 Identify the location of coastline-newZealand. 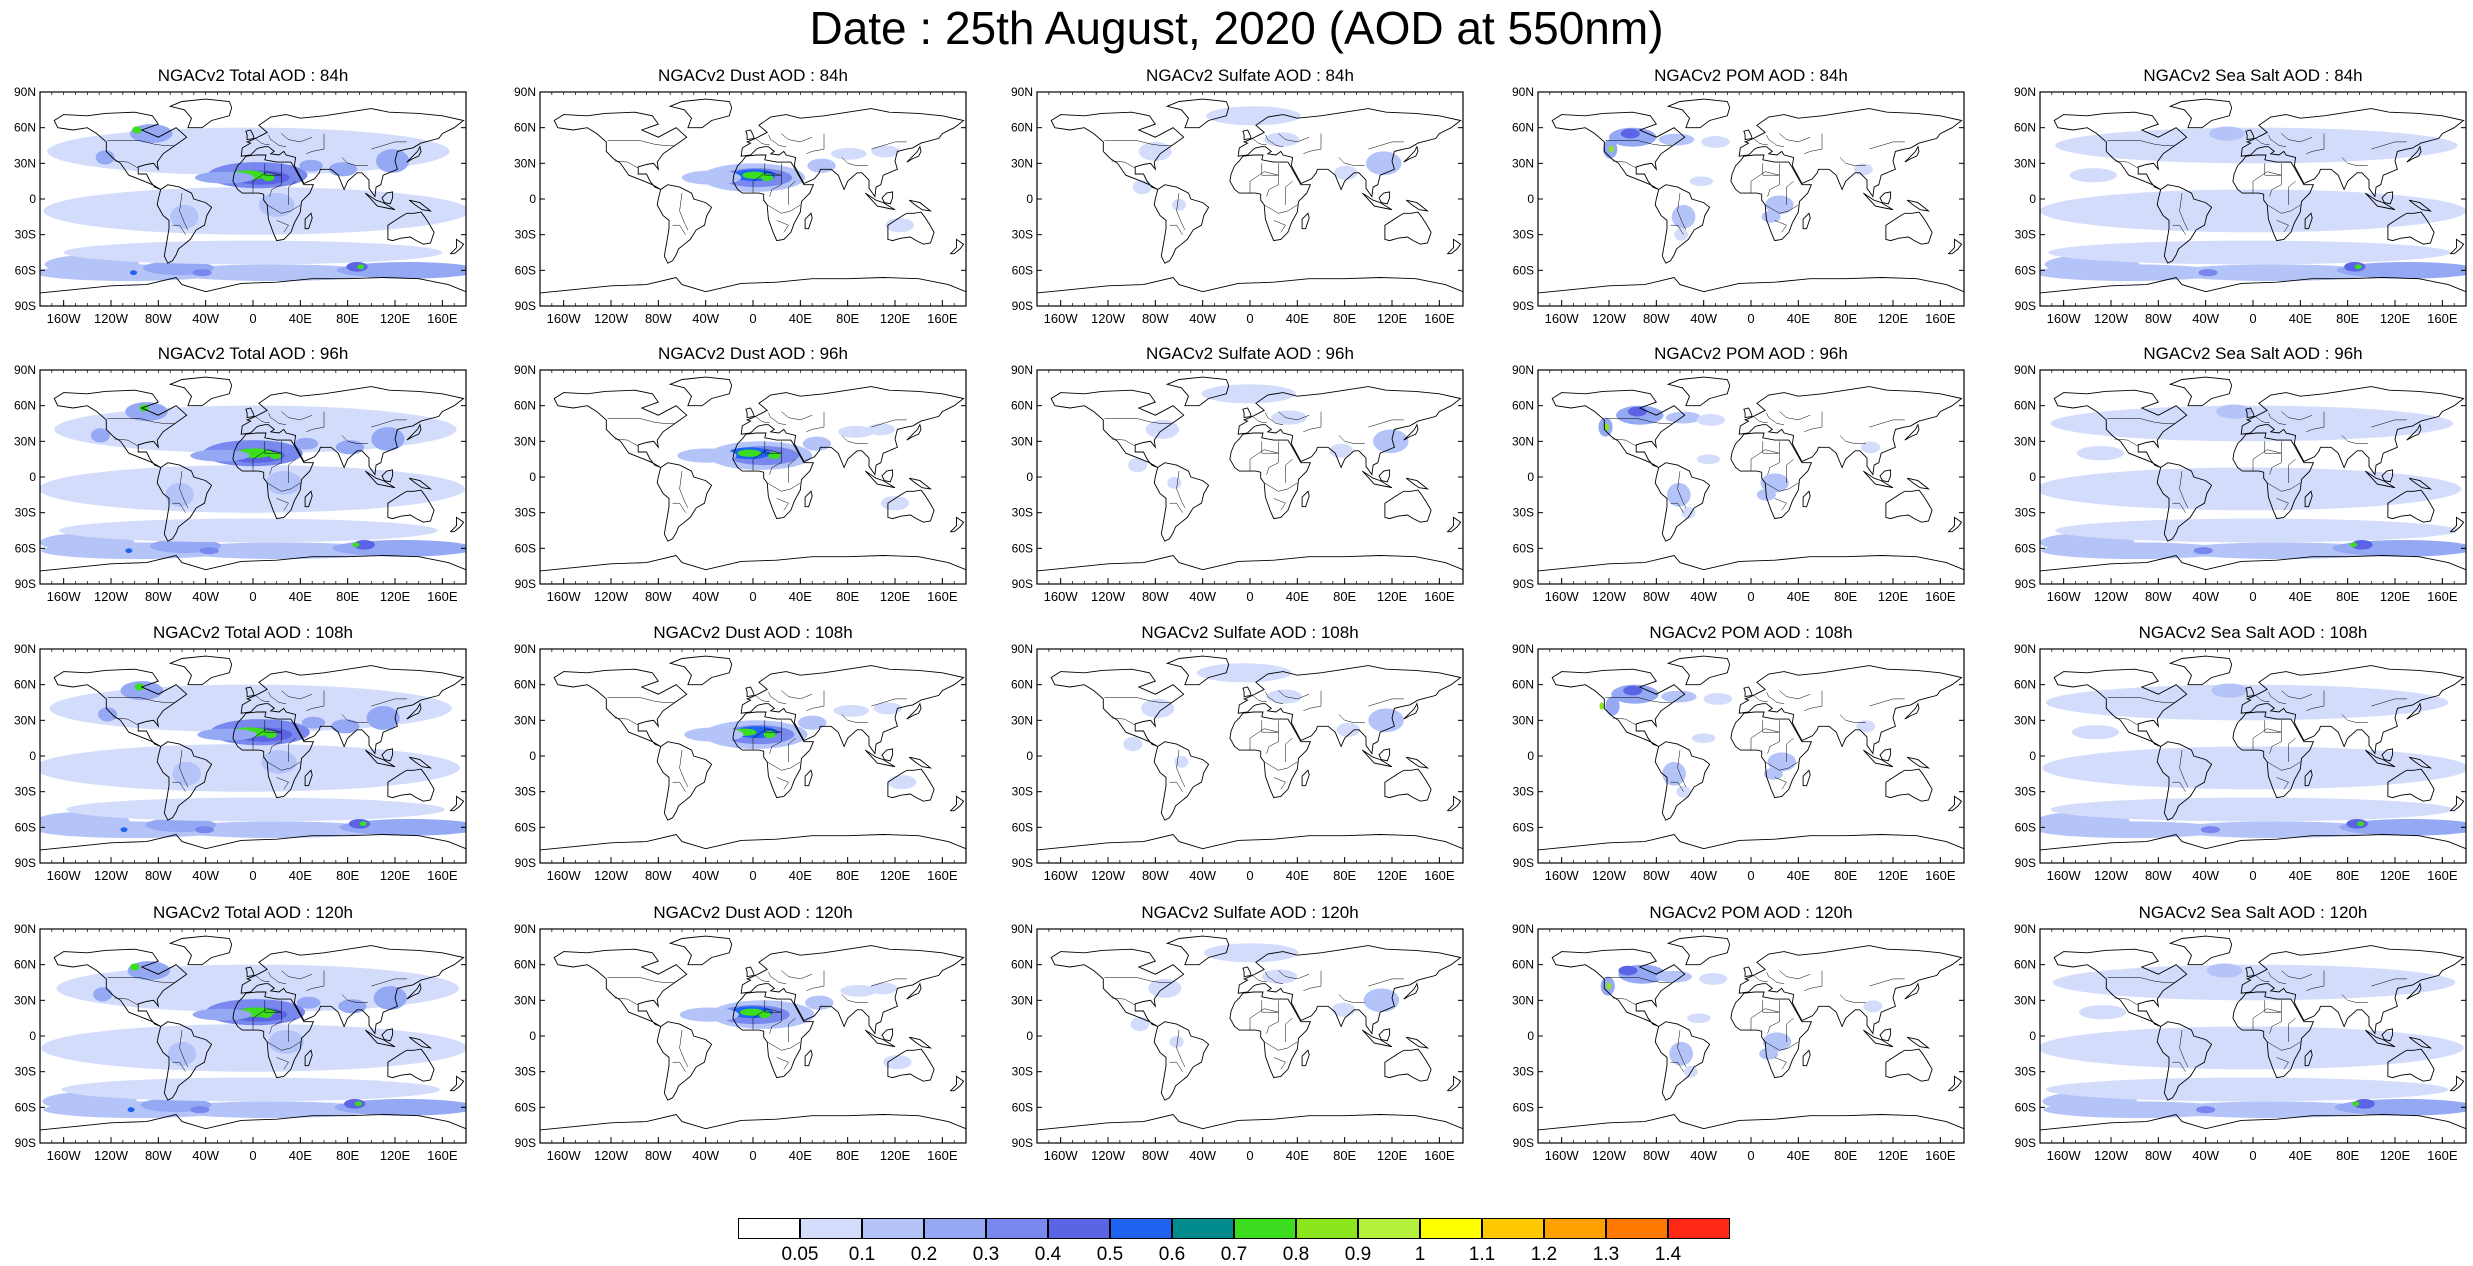
(457, 246).